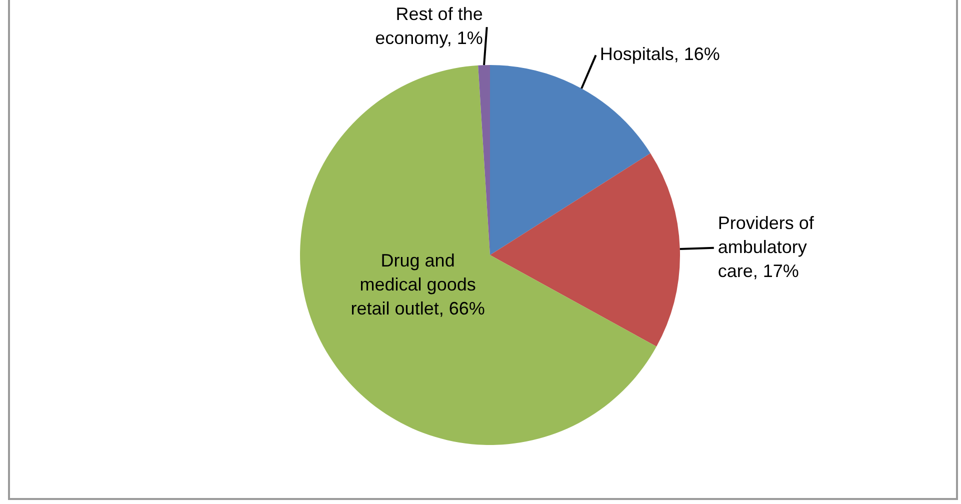  I want to click on slice-label: Hospitals, 16%, so click(660, 54).